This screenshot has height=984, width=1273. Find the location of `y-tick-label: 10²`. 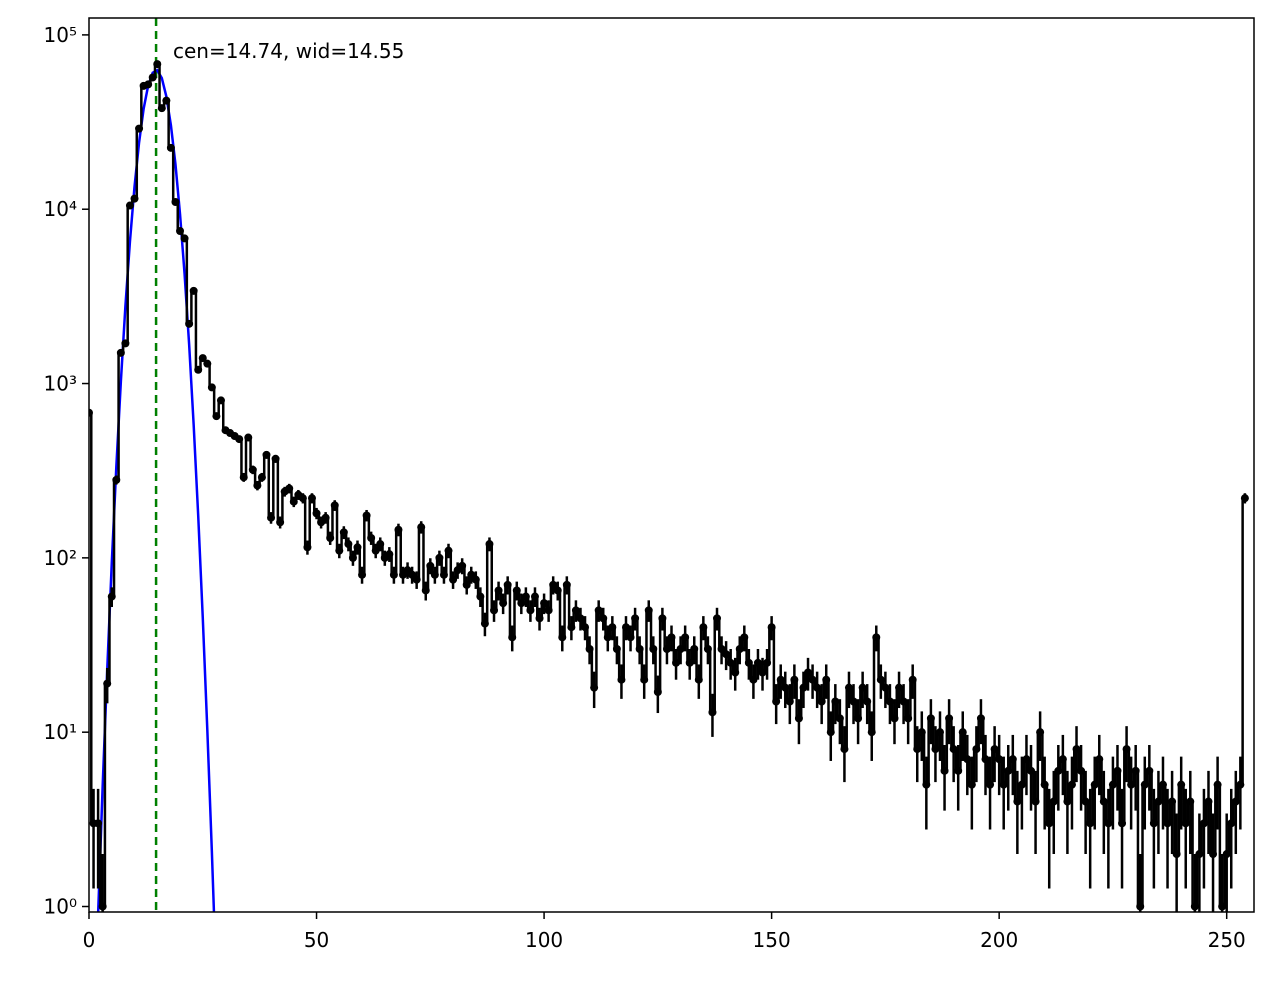

y-tick-label: 10² is located at coordinates (60, 558).